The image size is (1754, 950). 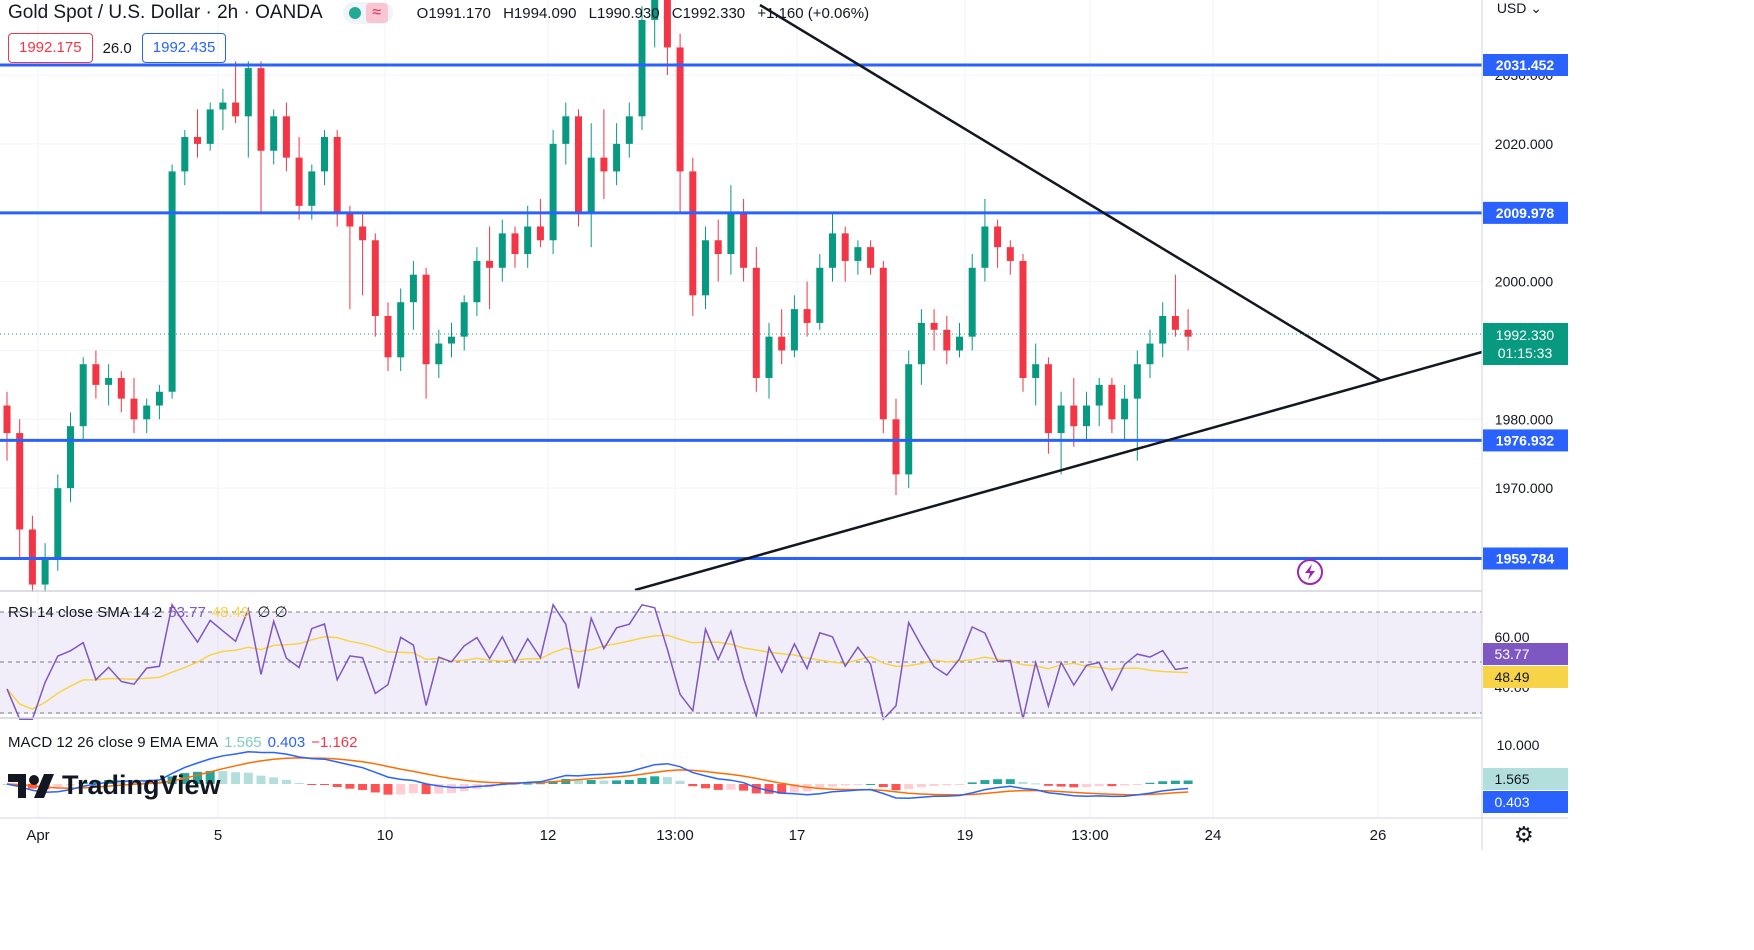 What do you see at coordinates (148, 612) in the screenshot?
I see `rsi-legend: RSI 14 close SMA 14 2 53.77 48.49 ∅ ∅` at bounding box center [148, 612].